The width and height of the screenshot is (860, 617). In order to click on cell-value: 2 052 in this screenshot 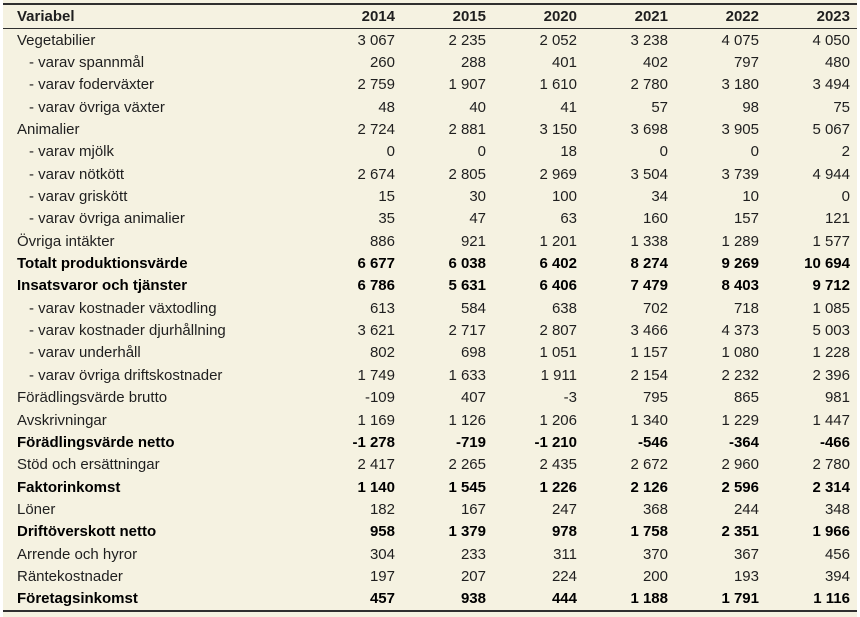, I will do `click(558, 40)`.